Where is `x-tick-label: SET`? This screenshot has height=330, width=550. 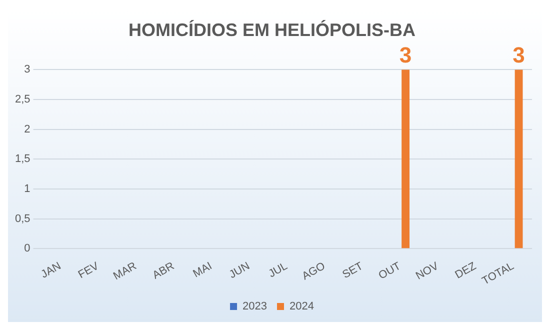 x-tick-label: SET is located at coordinates (353, 271).